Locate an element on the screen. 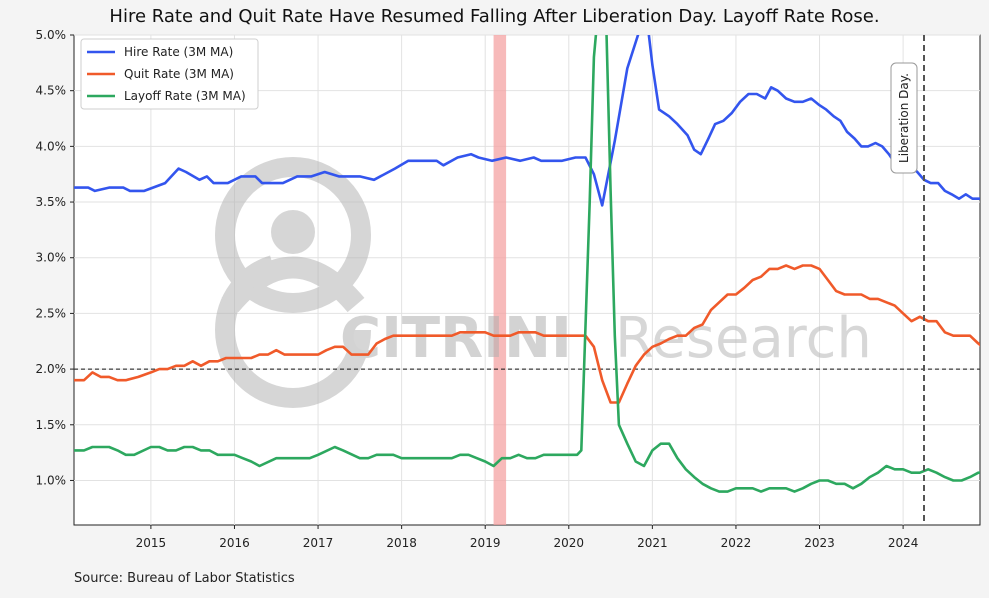 This screenshot has height=598, width=989. x-tick-label-2022: 2022 is located at coordinates (736, 543).